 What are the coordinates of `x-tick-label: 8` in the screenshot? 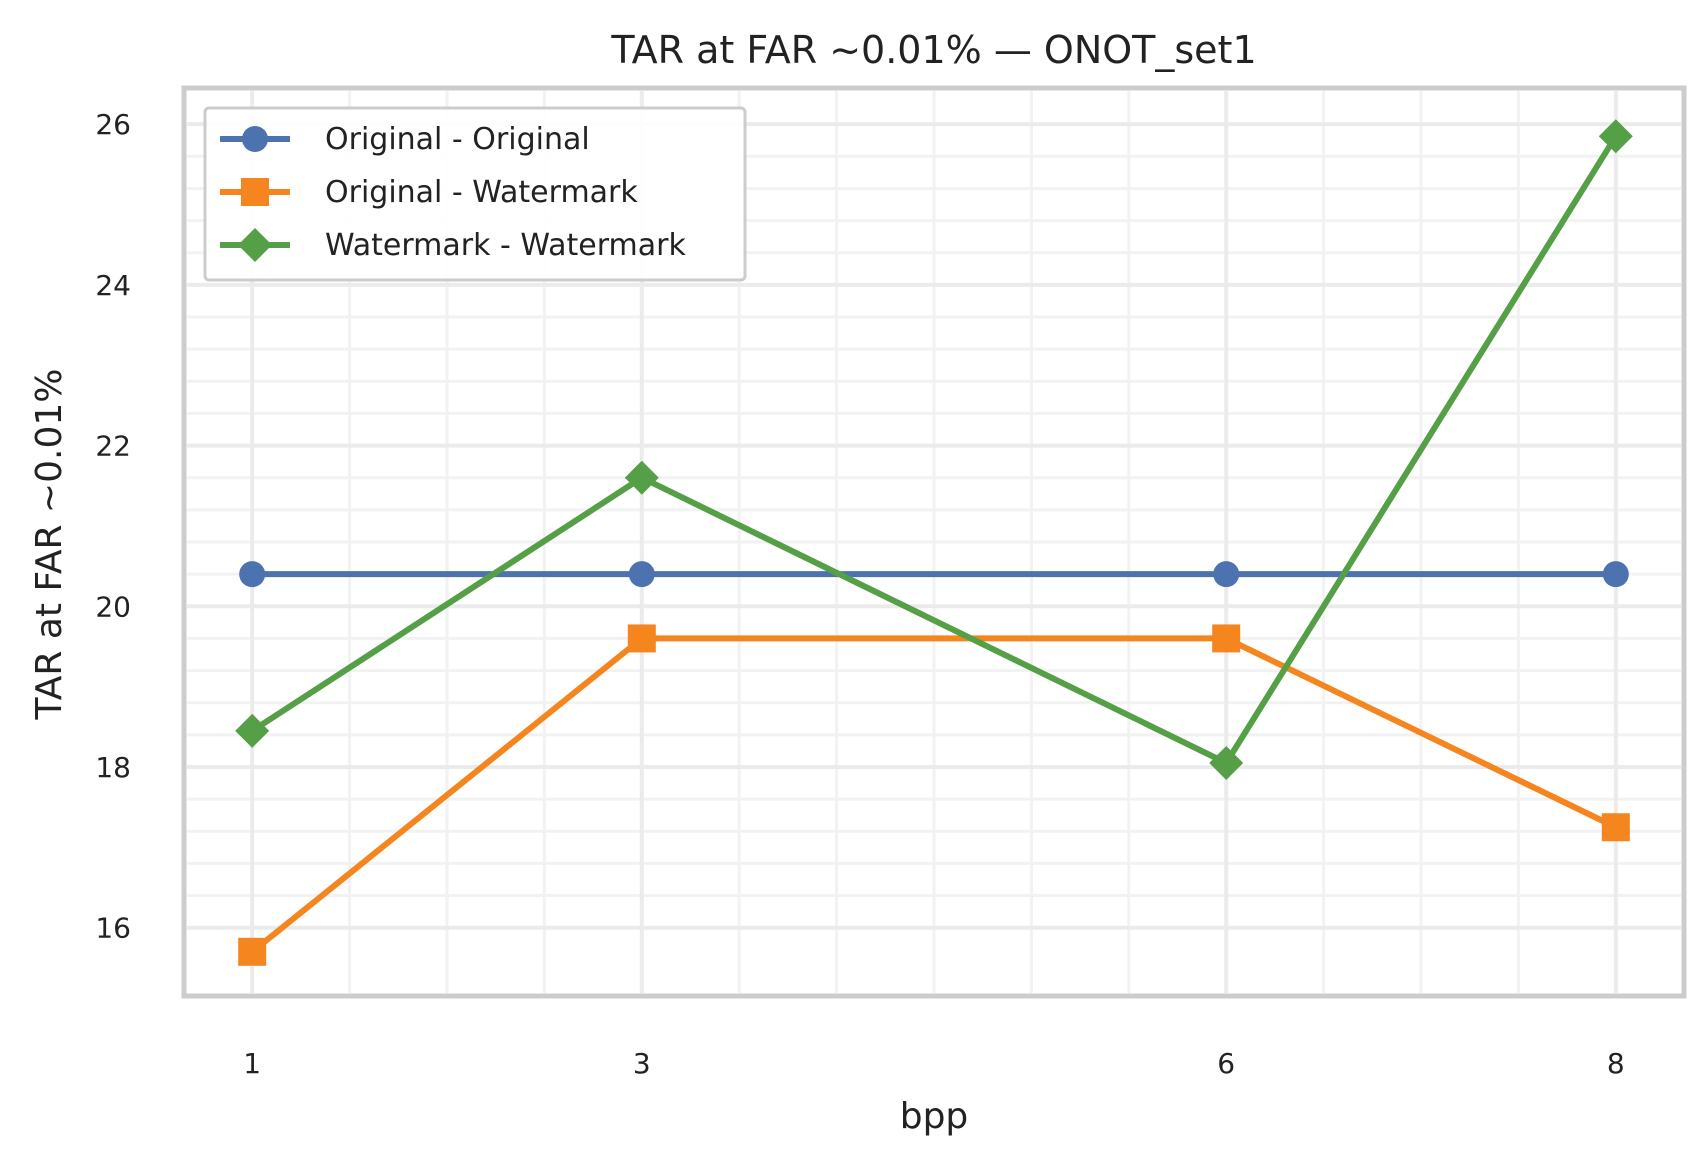 It's located at (1616, 1063).